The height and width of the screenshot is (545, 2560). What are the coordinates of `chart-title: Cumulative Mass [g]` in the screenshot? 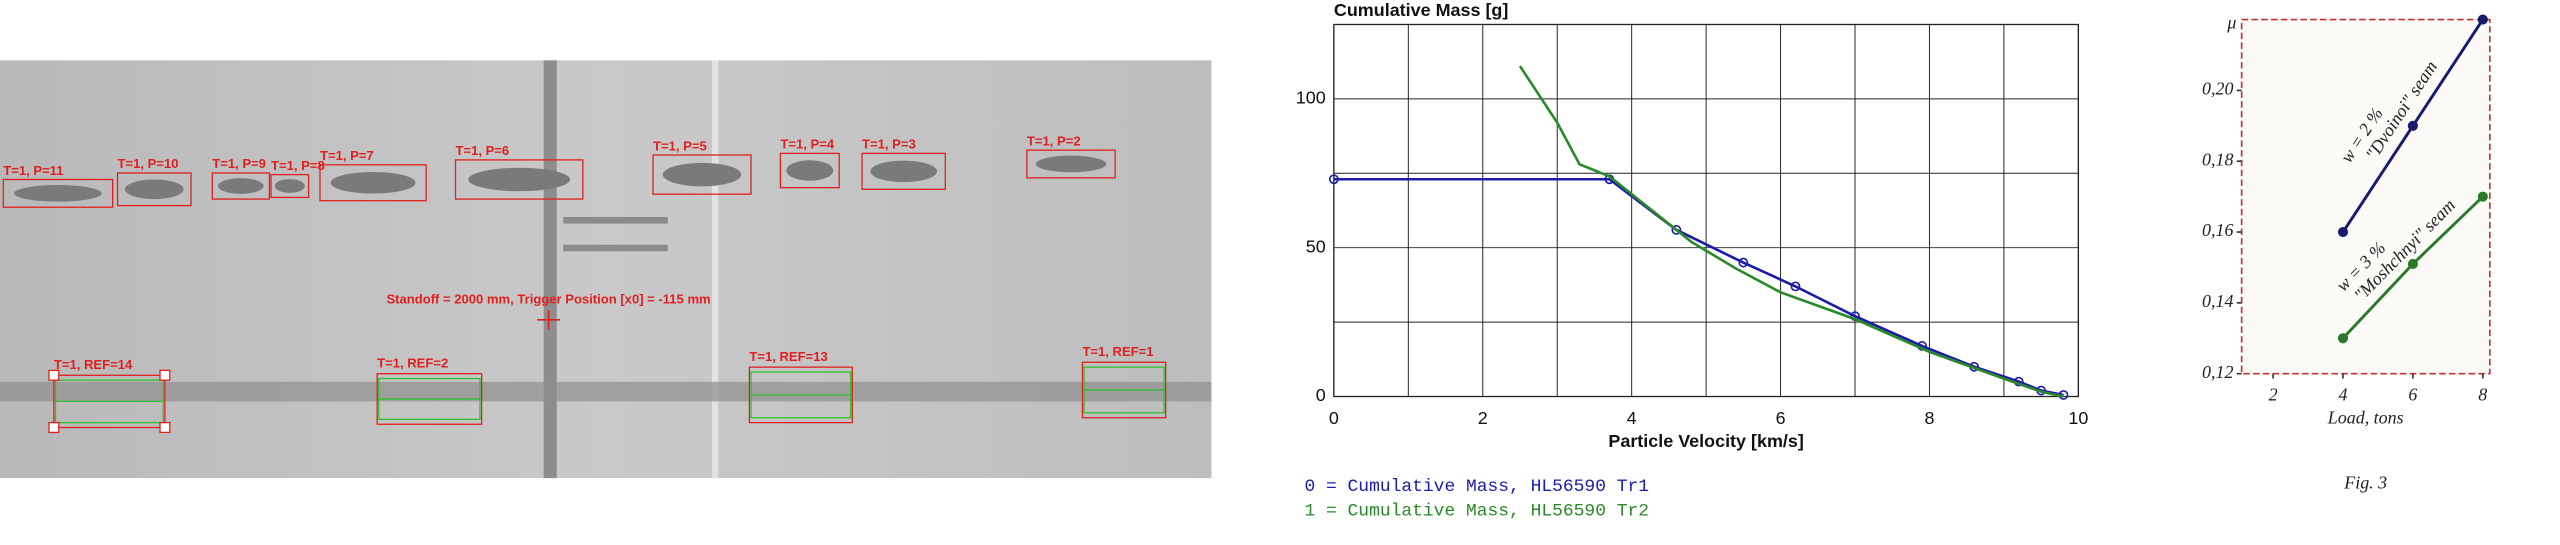 It's located at (1421, 10).